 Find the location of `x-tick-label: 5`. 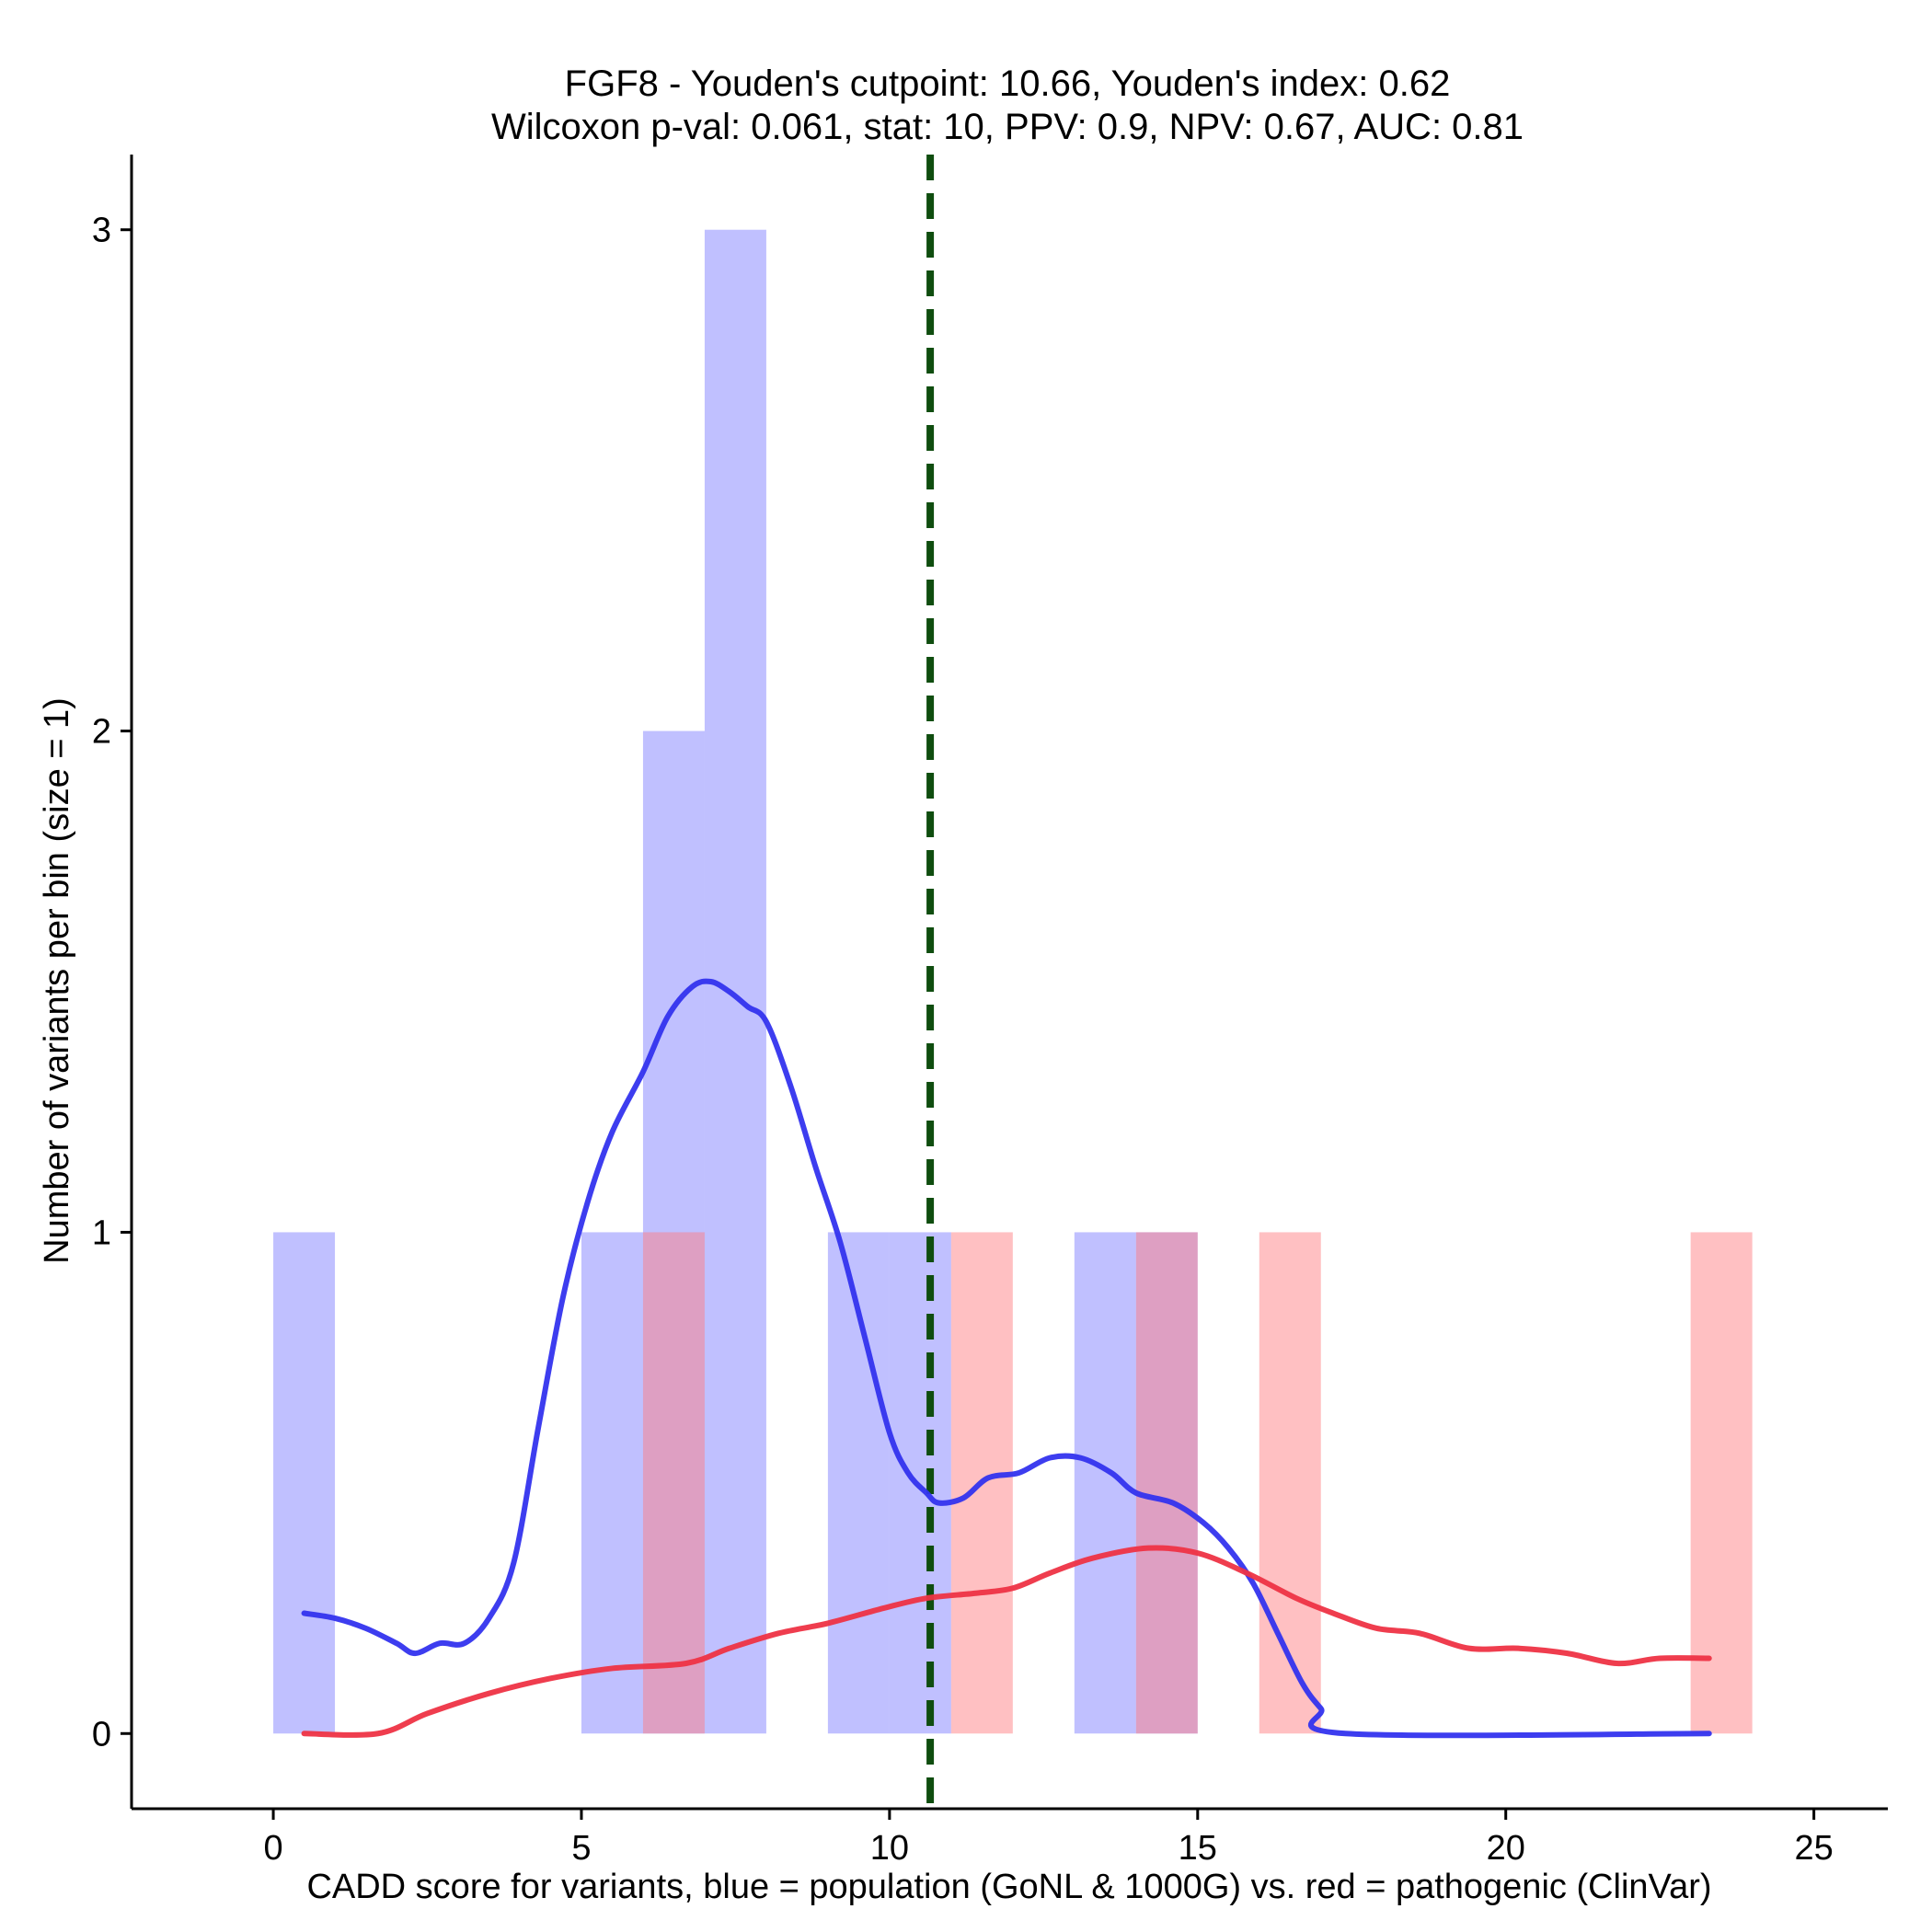

x-tick-label: 5 is located at coordinates (581, 1848).